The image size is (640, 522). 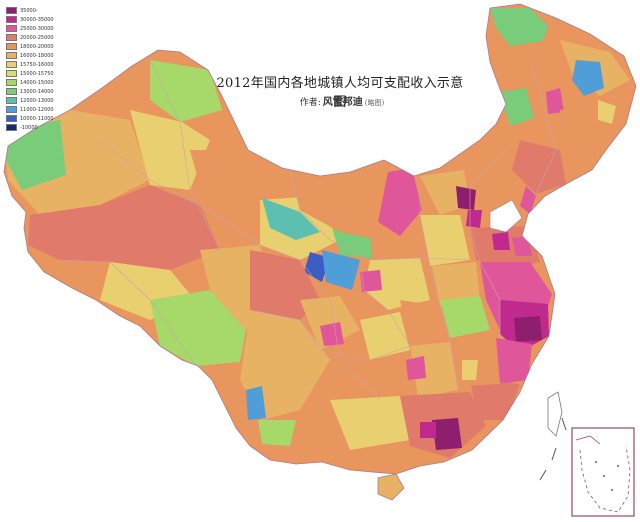 What do you see at coordinates (447, 434) in the screenshot?
I see `region-shenzhen` at bounding box center [447, 434].